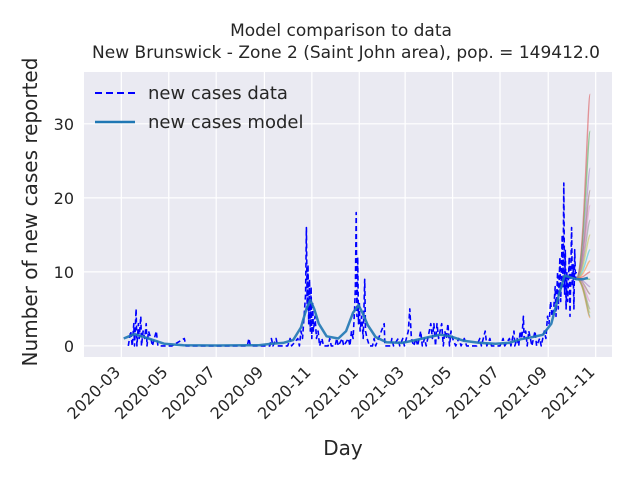  Describe the element at coordinates (64, 198) in the screenshot. I see `y-tick-label: 20` at that location.